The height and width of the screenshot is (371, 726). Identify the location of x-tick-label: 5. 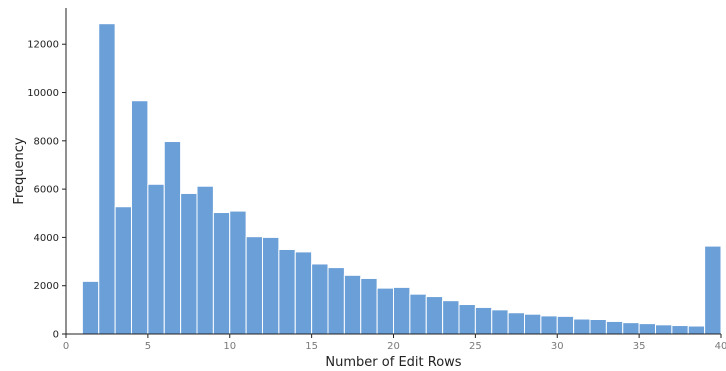
(148, 346).